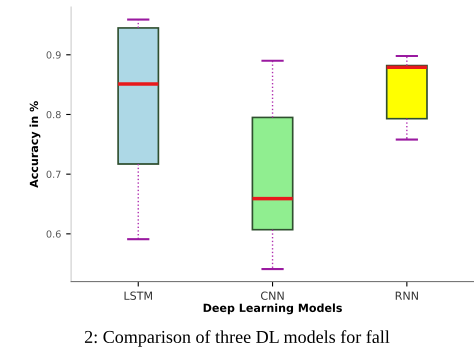  Describe the element at coordinates (53, 55) in the screenshot. I see `y-tick-label: 0.9` at that location.